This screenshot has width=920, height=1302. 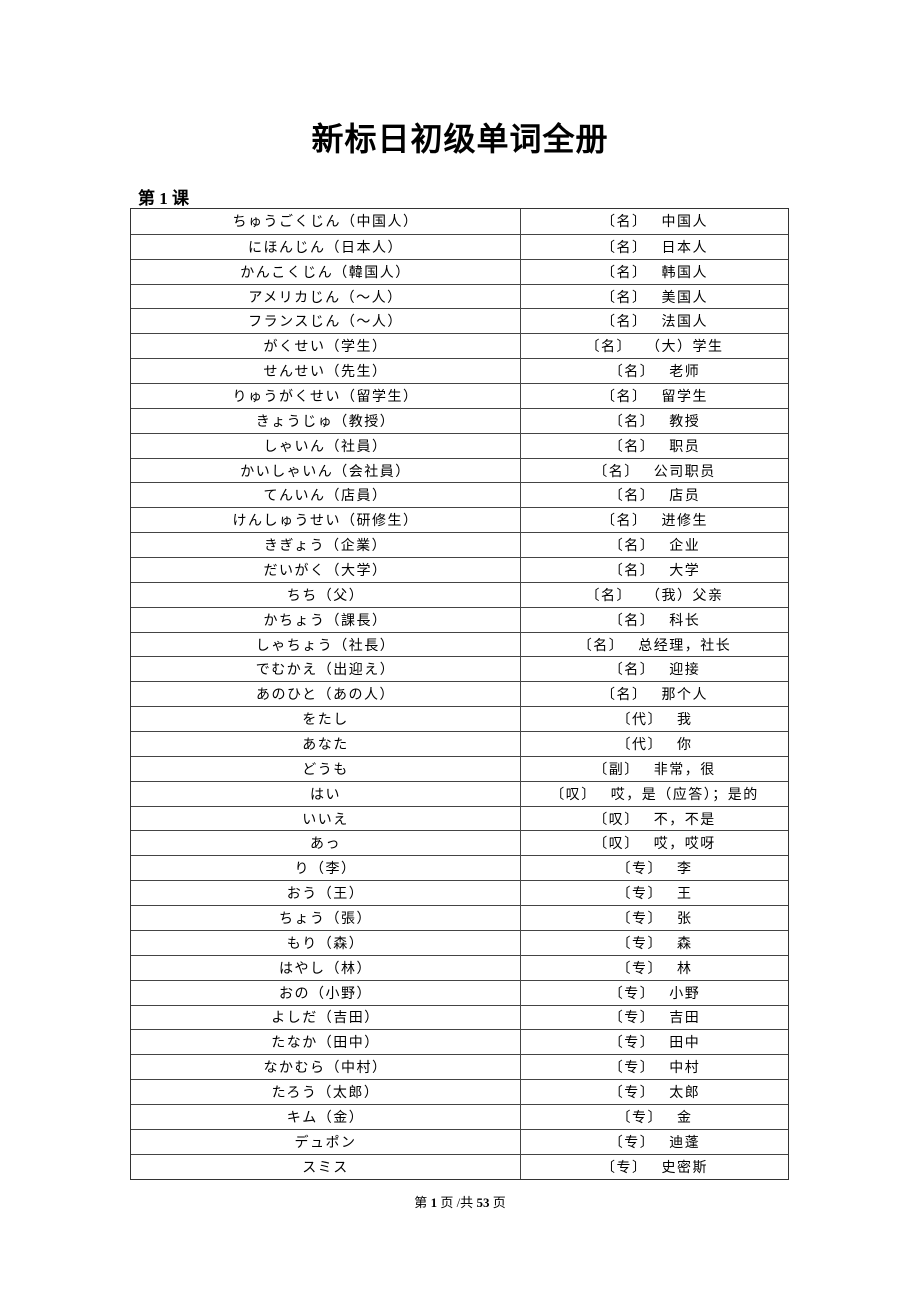 What do you see at coordinates (654, 1042) in the screenshot?
I see `meaning-cell: 〔专〕 田中` at bounding box center [654, 1042].